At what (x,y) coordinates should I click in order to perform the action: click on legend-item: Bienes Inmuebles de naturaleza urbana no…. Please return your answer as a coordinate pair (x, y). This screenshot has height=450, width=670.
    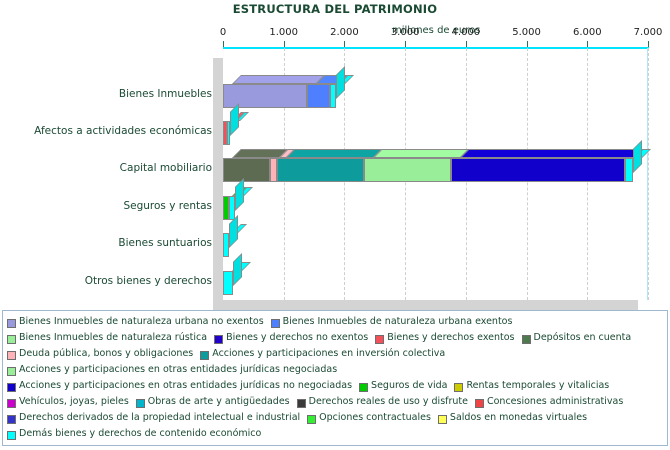
    Looking at the image, I should click on (135, 322).